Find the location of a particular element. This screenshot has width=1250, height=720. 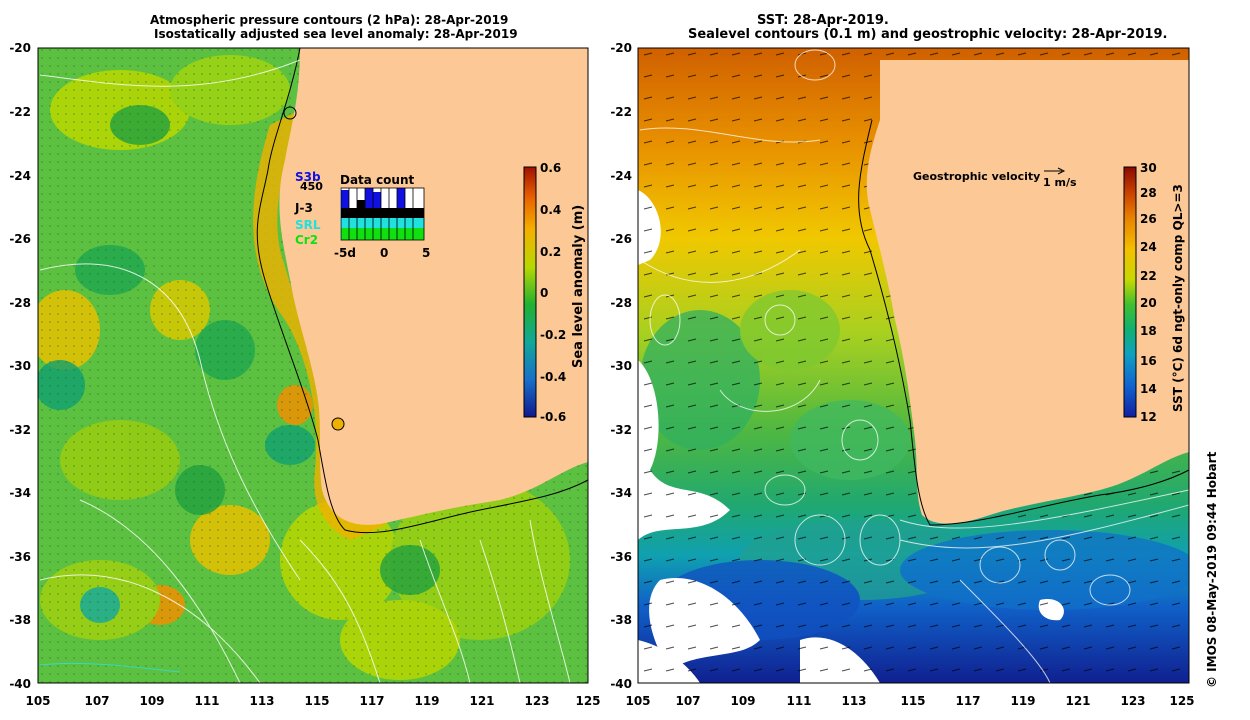

velocity-legend: Geostrophic velocity 1 m/s is located at coordinates (995, 178).